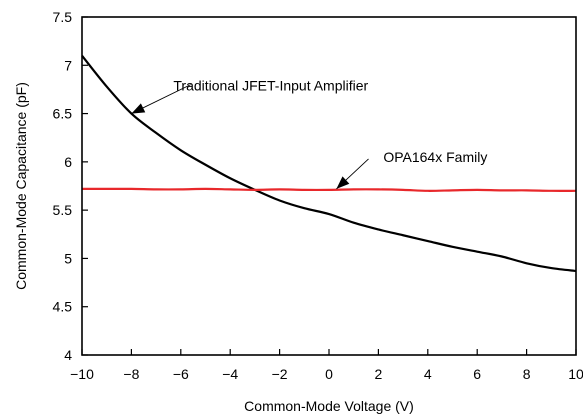  I want to click on y-tick-label: 4.5, so click(63, 307).